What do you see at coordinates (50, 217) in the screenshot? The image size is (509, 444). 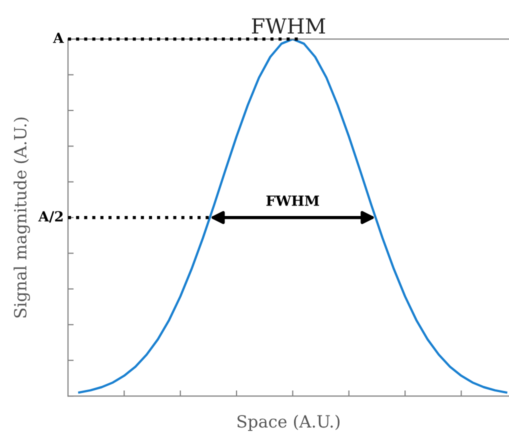 I see `ref-line-label: A/2` at bounding box center [50, 217].